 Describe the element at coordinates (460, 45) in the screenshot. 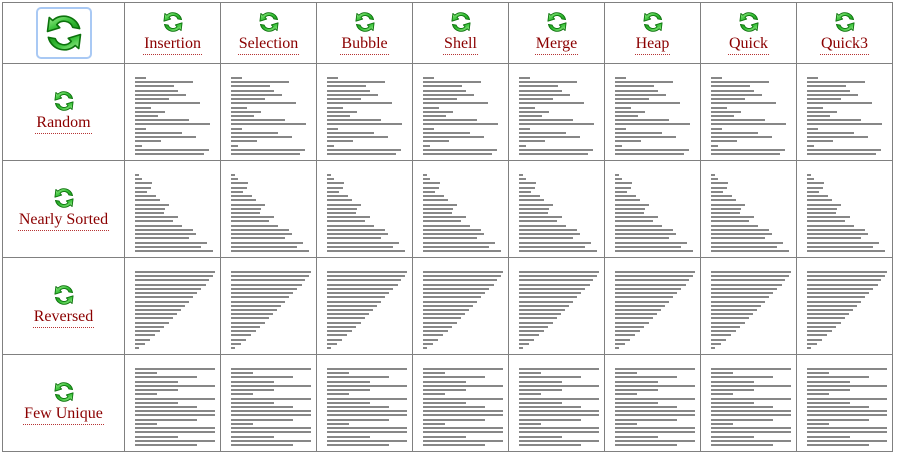

I see `column-label: Shell` at that location.